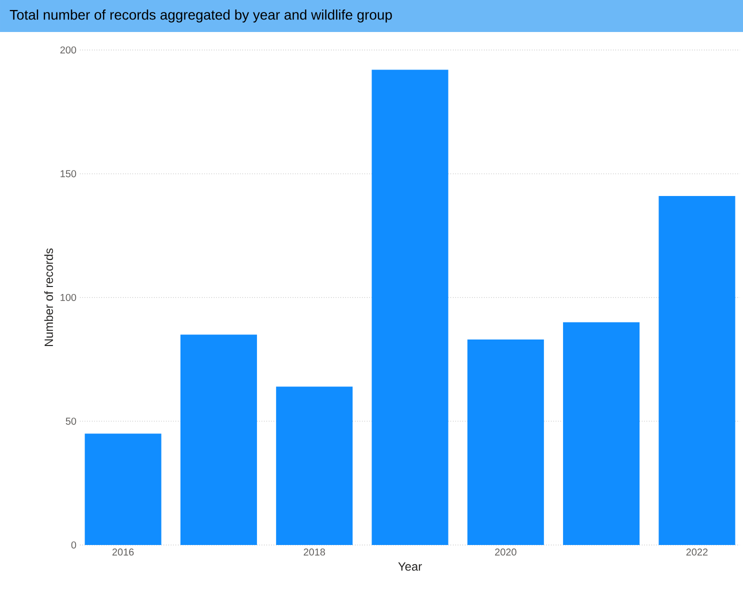  Describe the element at coordinates (201, 15) in the screenshot. I see `chart-title: Total number of records aggregated by year and wildlife group` at that location.